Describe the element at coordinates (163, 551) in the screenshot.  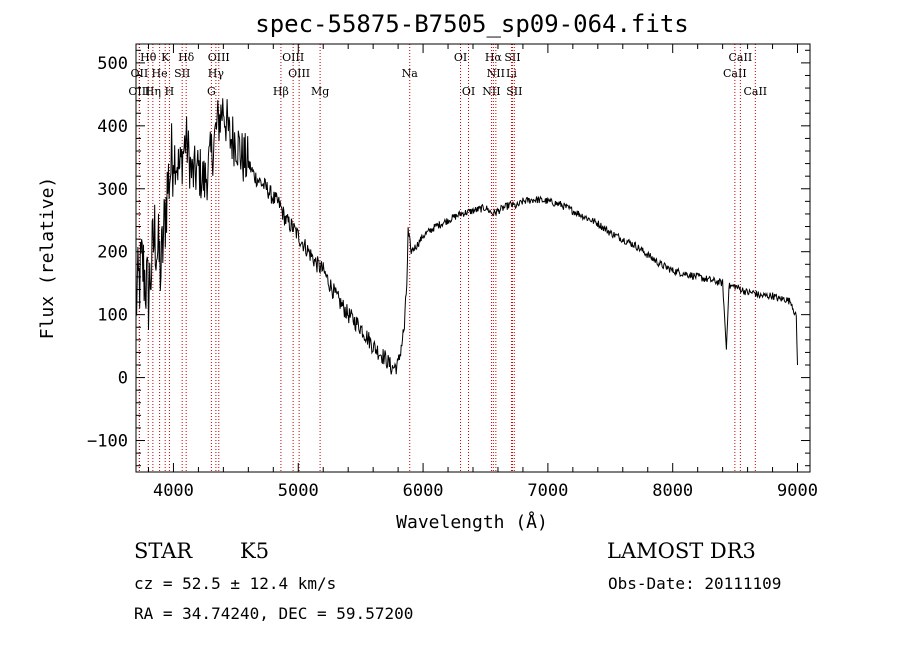
I see `object-type: STAR` at that location.